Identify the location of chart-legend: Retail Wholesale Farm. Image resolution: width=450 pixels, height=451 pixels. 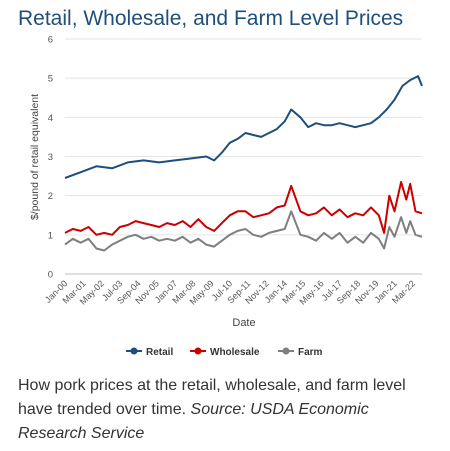
(224, 352).